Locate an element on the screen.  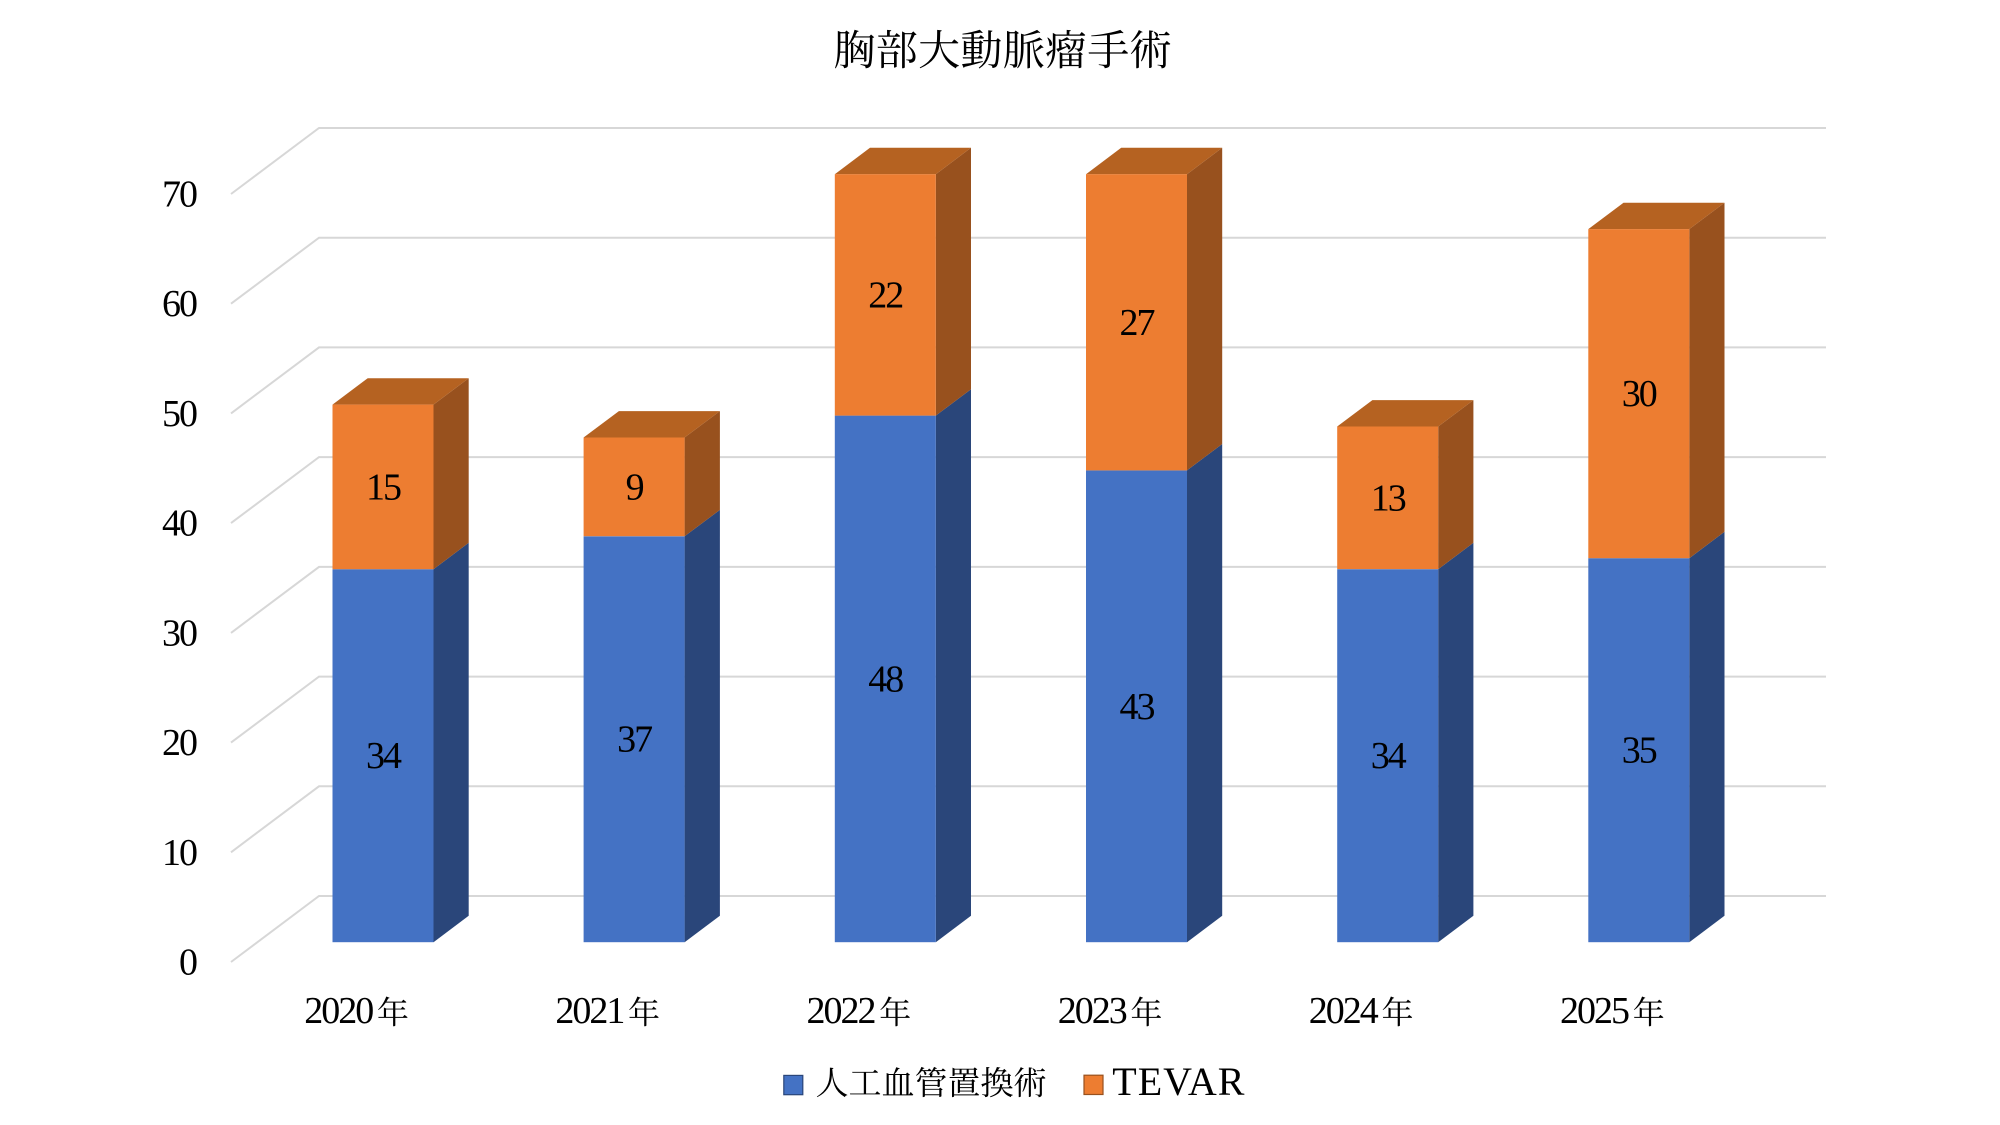
svg-text: 70 is located at coordinates (179, 195).